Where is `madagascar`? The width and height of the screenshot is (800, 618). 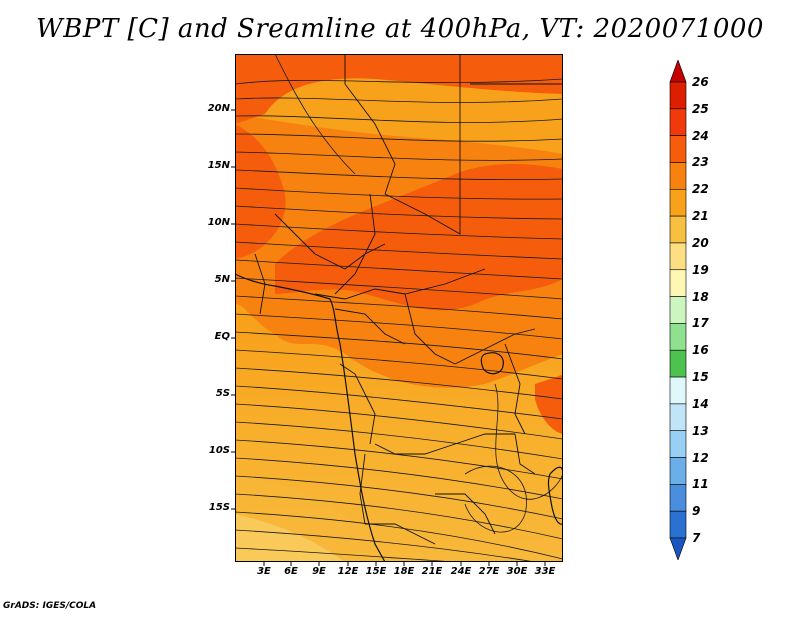 madagascar is located at coordinates (555, 495).